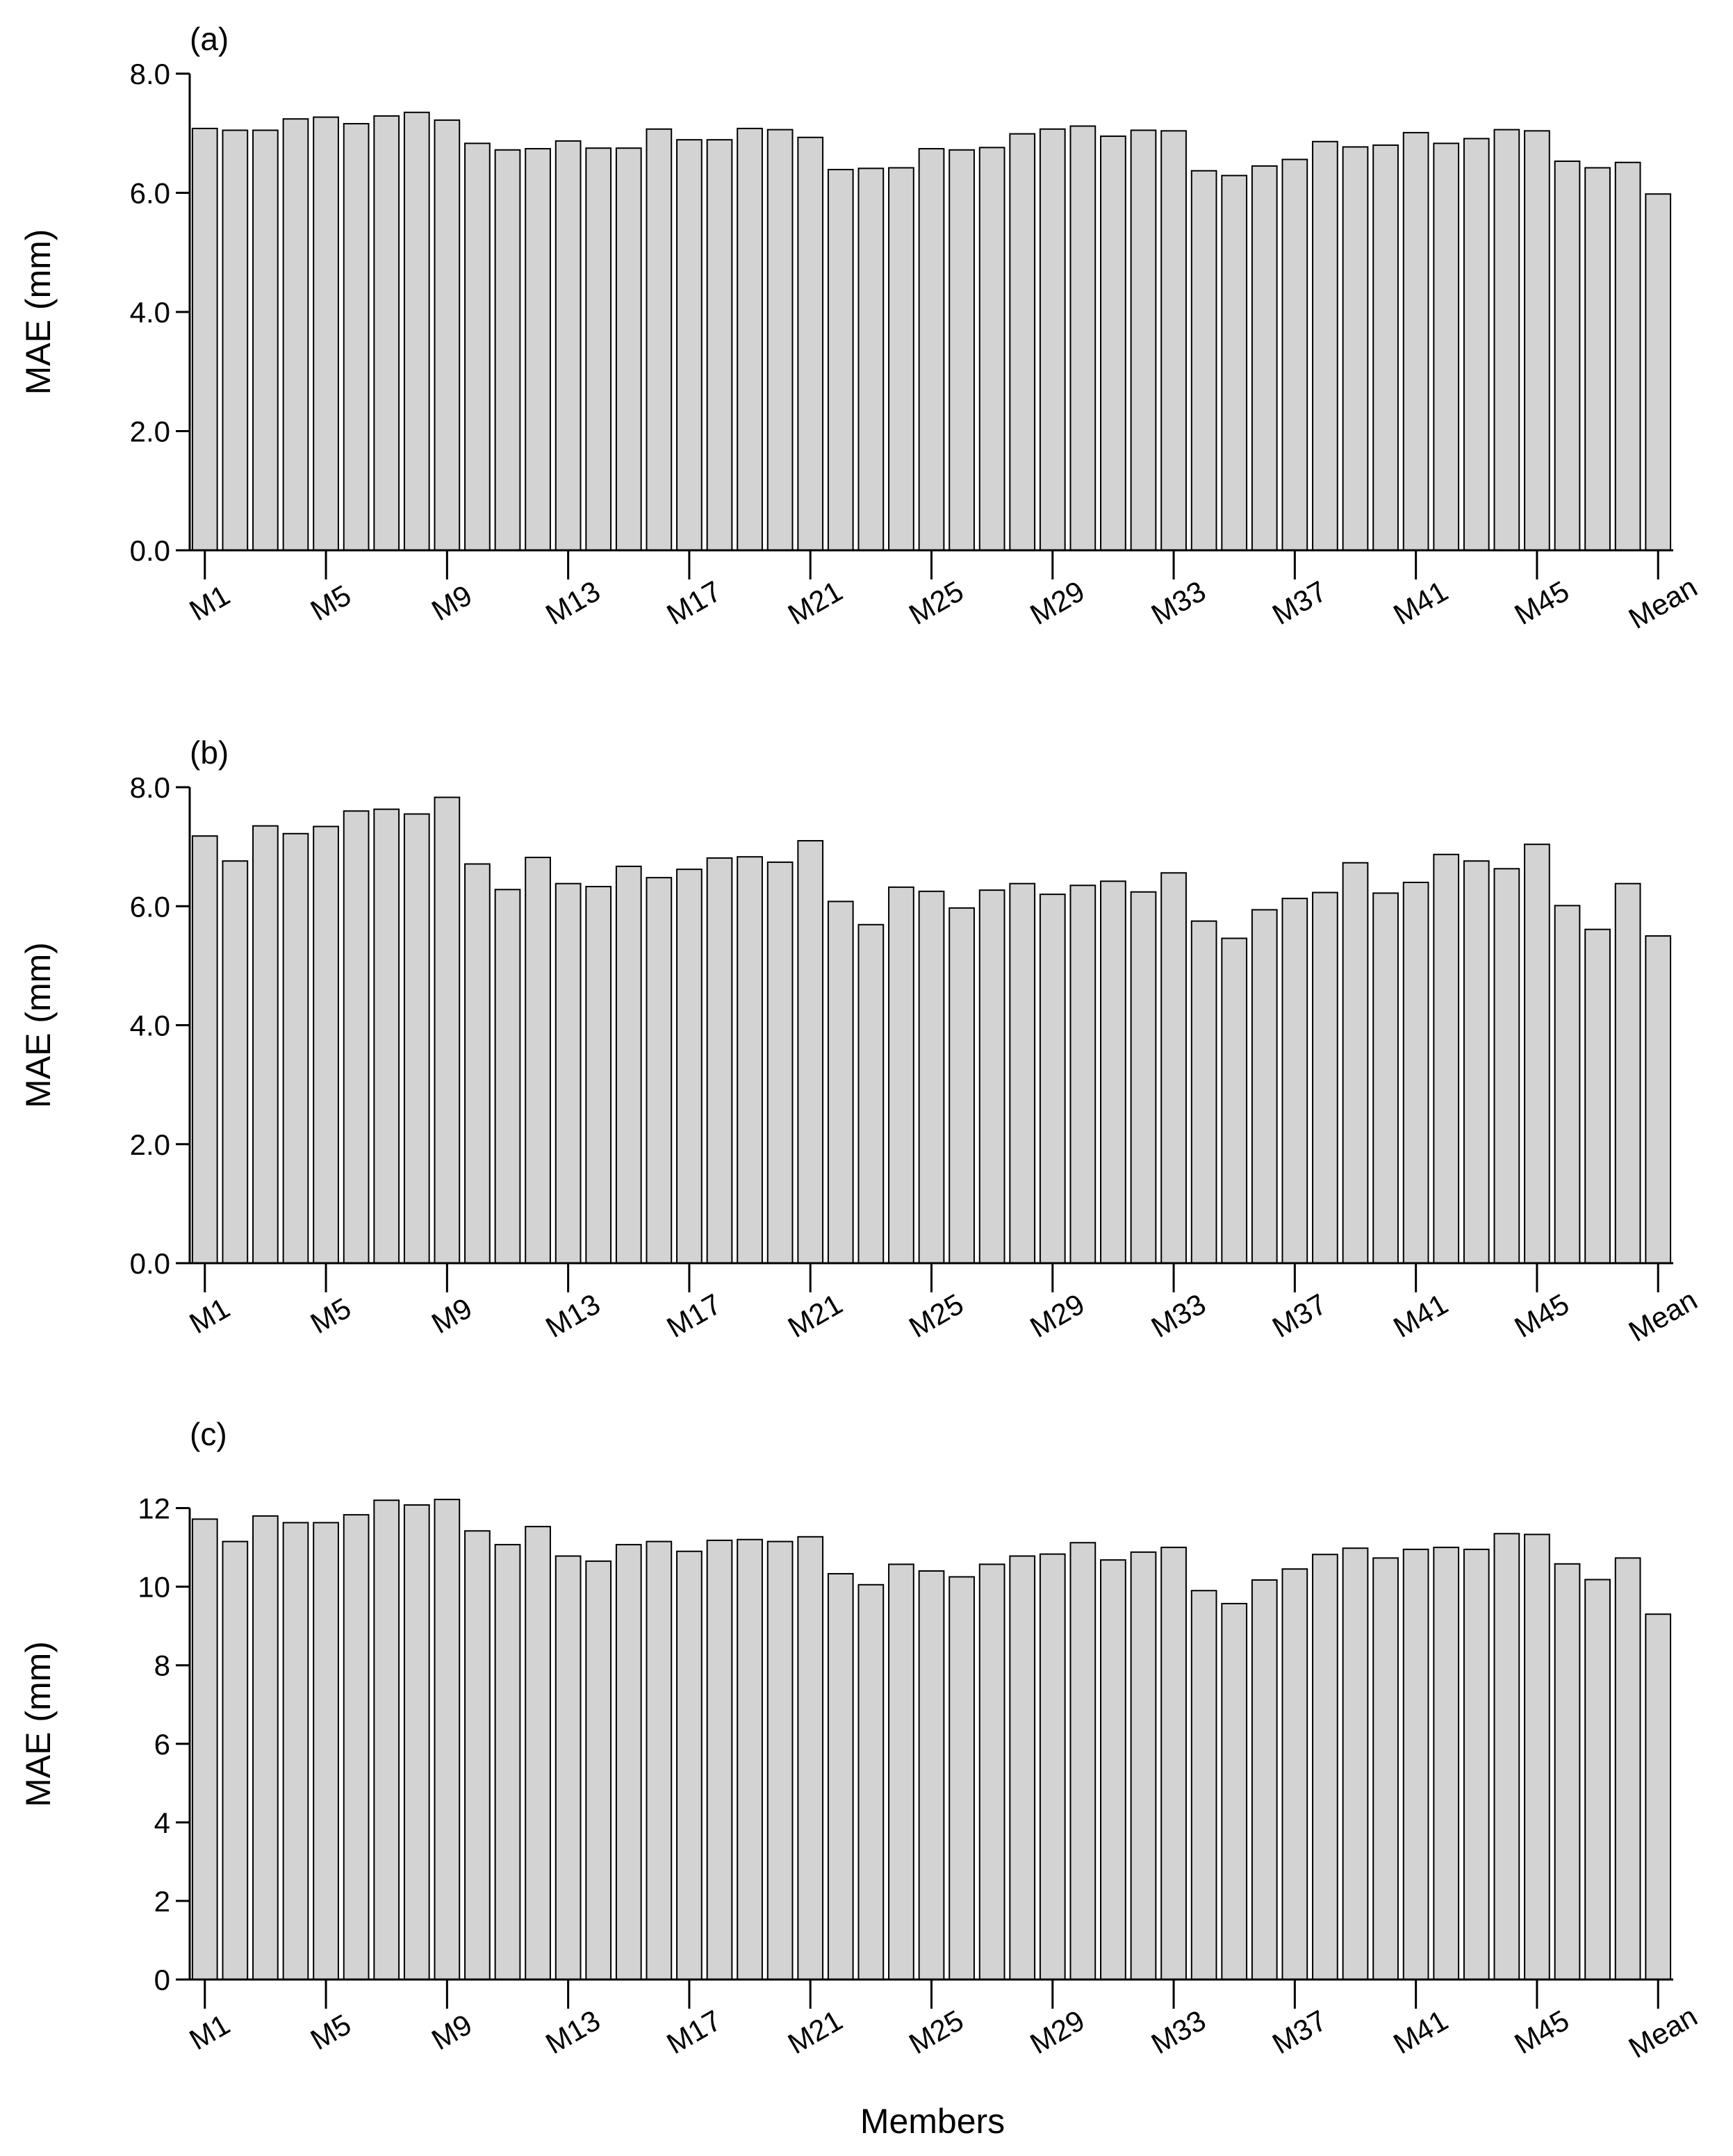  I want to click on bar-M8, so click(416, 1038).